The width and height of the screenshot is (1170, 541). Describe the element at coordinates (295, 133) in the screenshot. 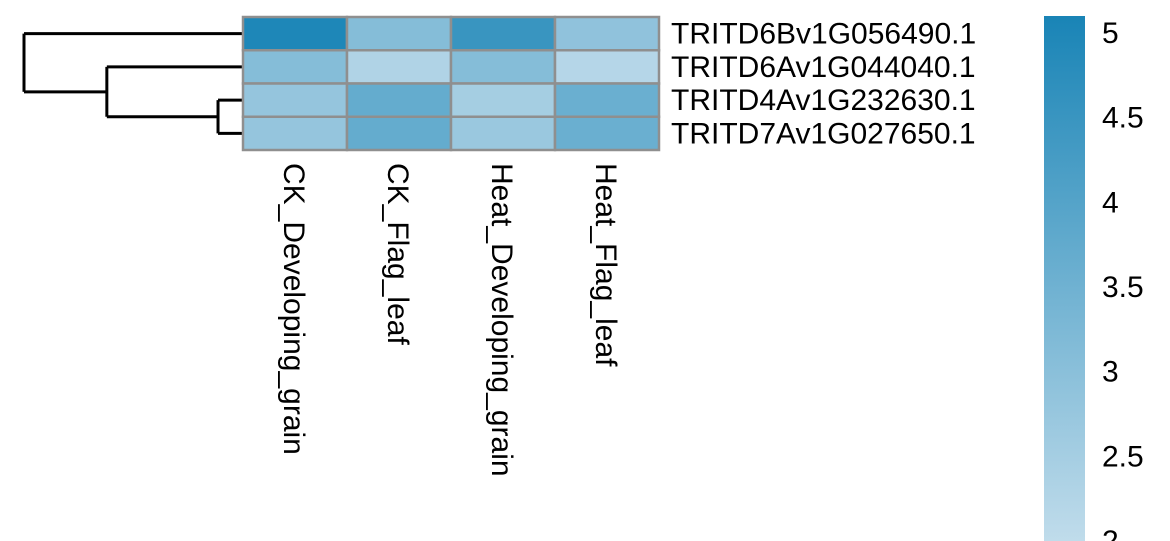

I see `heatmap-cell-r4-c1` at that location.